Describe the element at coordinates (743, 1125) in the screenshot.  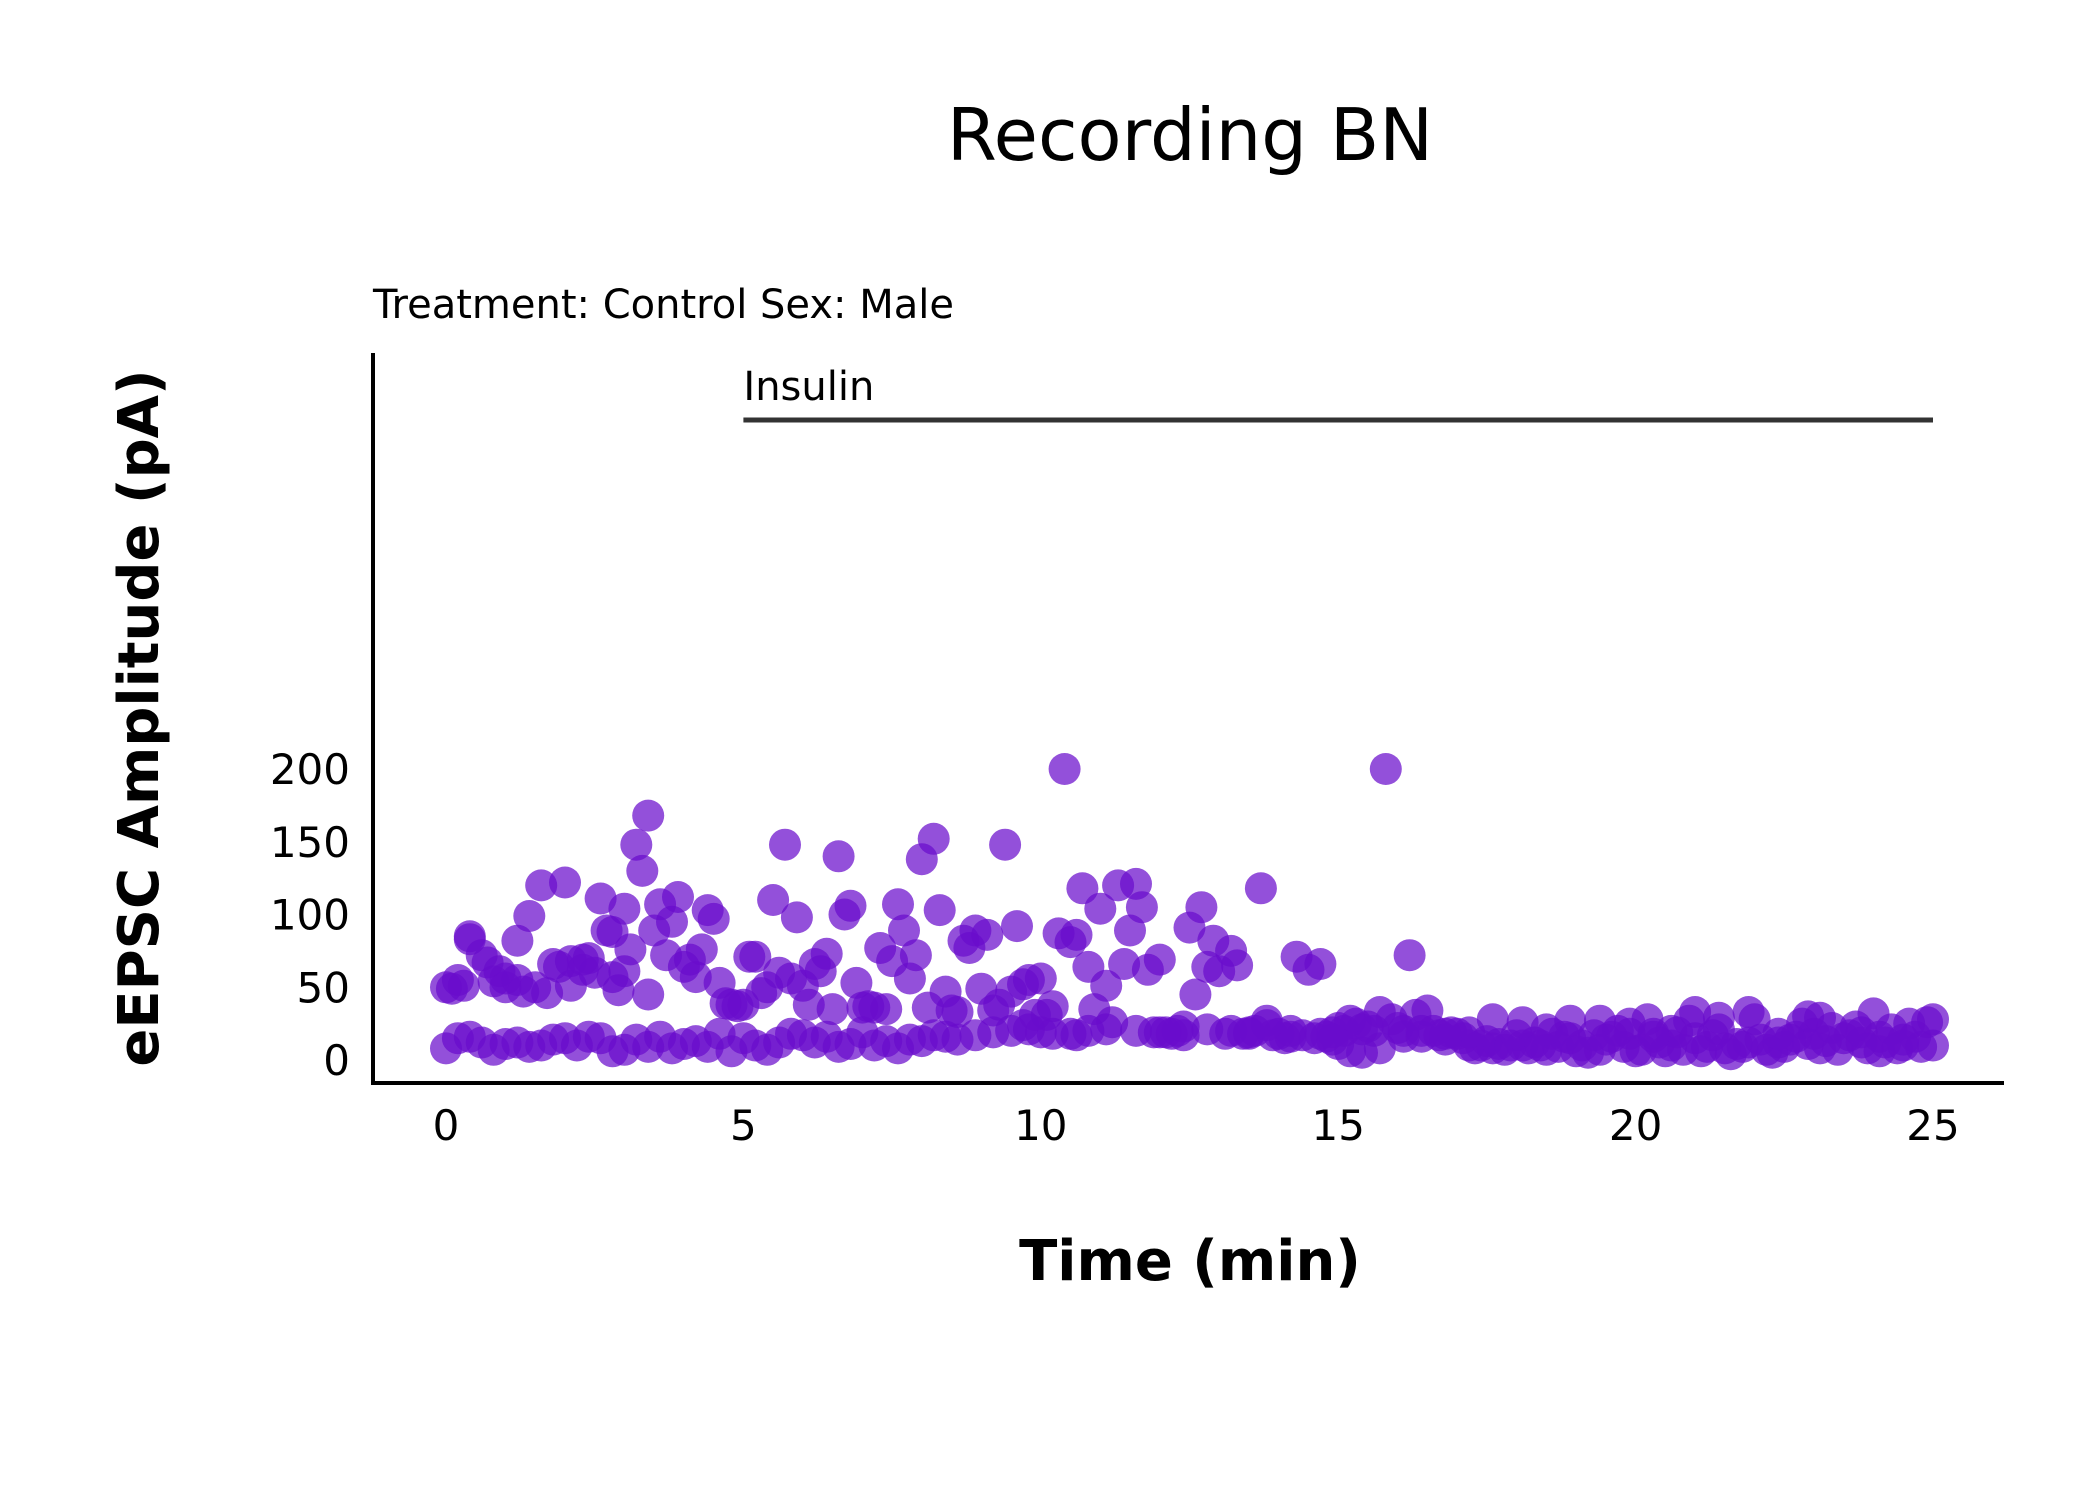
I see `x-tick-label: 5` at that location.